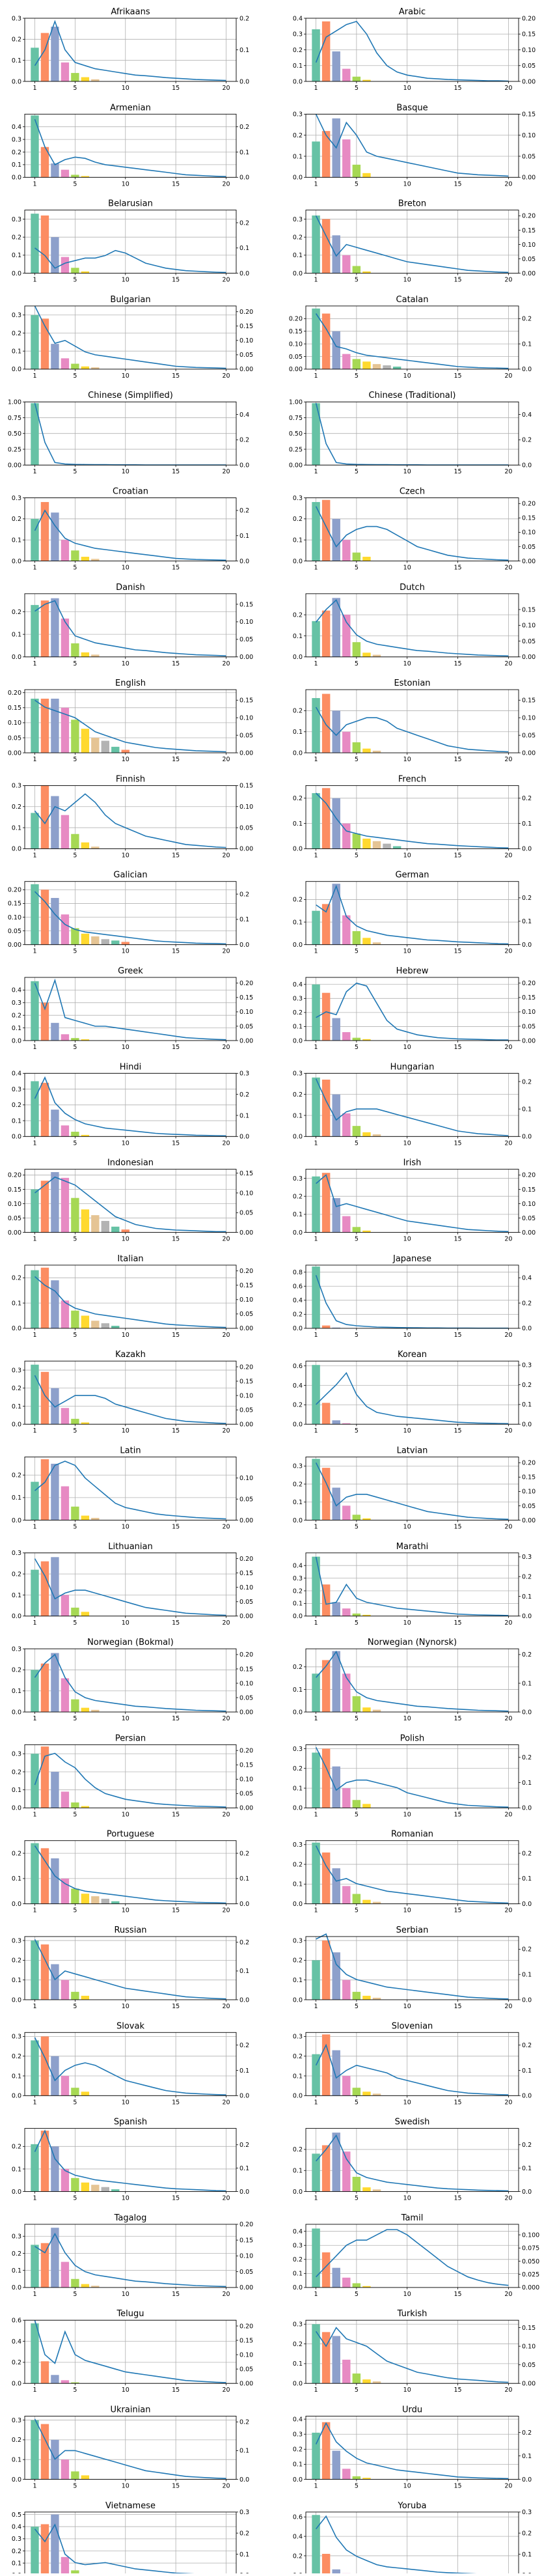 Image resolution: width=557 pixels, height=2576 pixels. What do you see at coordinates (412, 2258) in the screenshot?
I see `line-series` at bounding box center [412, 2258].